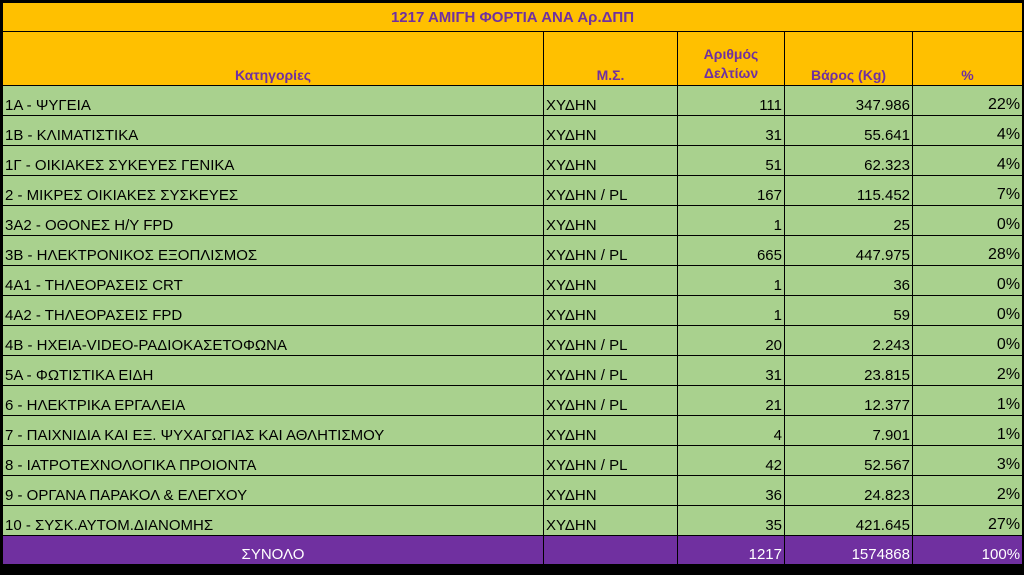 The width and height of the screenshot is (1024, 575). What do you see at coordinates (731, 190) in the screenshot?
I see `count-cell: 167` at bounding box center [731, 190].